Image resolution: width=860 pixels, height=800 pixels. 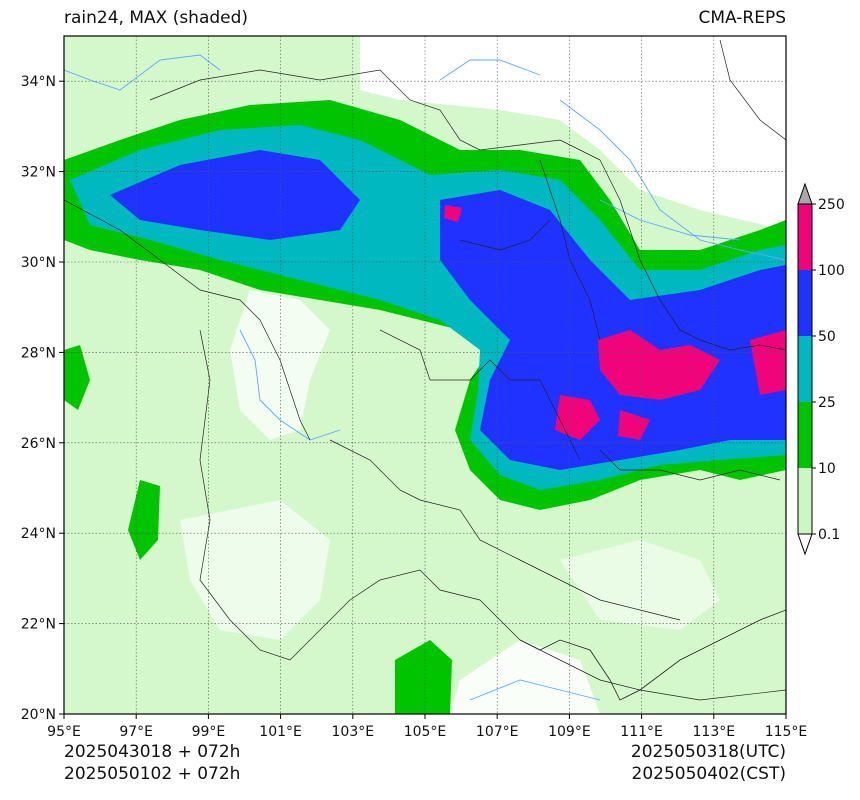 I want to click on colorbar-level-label: 100, so click(x=831, y=271).